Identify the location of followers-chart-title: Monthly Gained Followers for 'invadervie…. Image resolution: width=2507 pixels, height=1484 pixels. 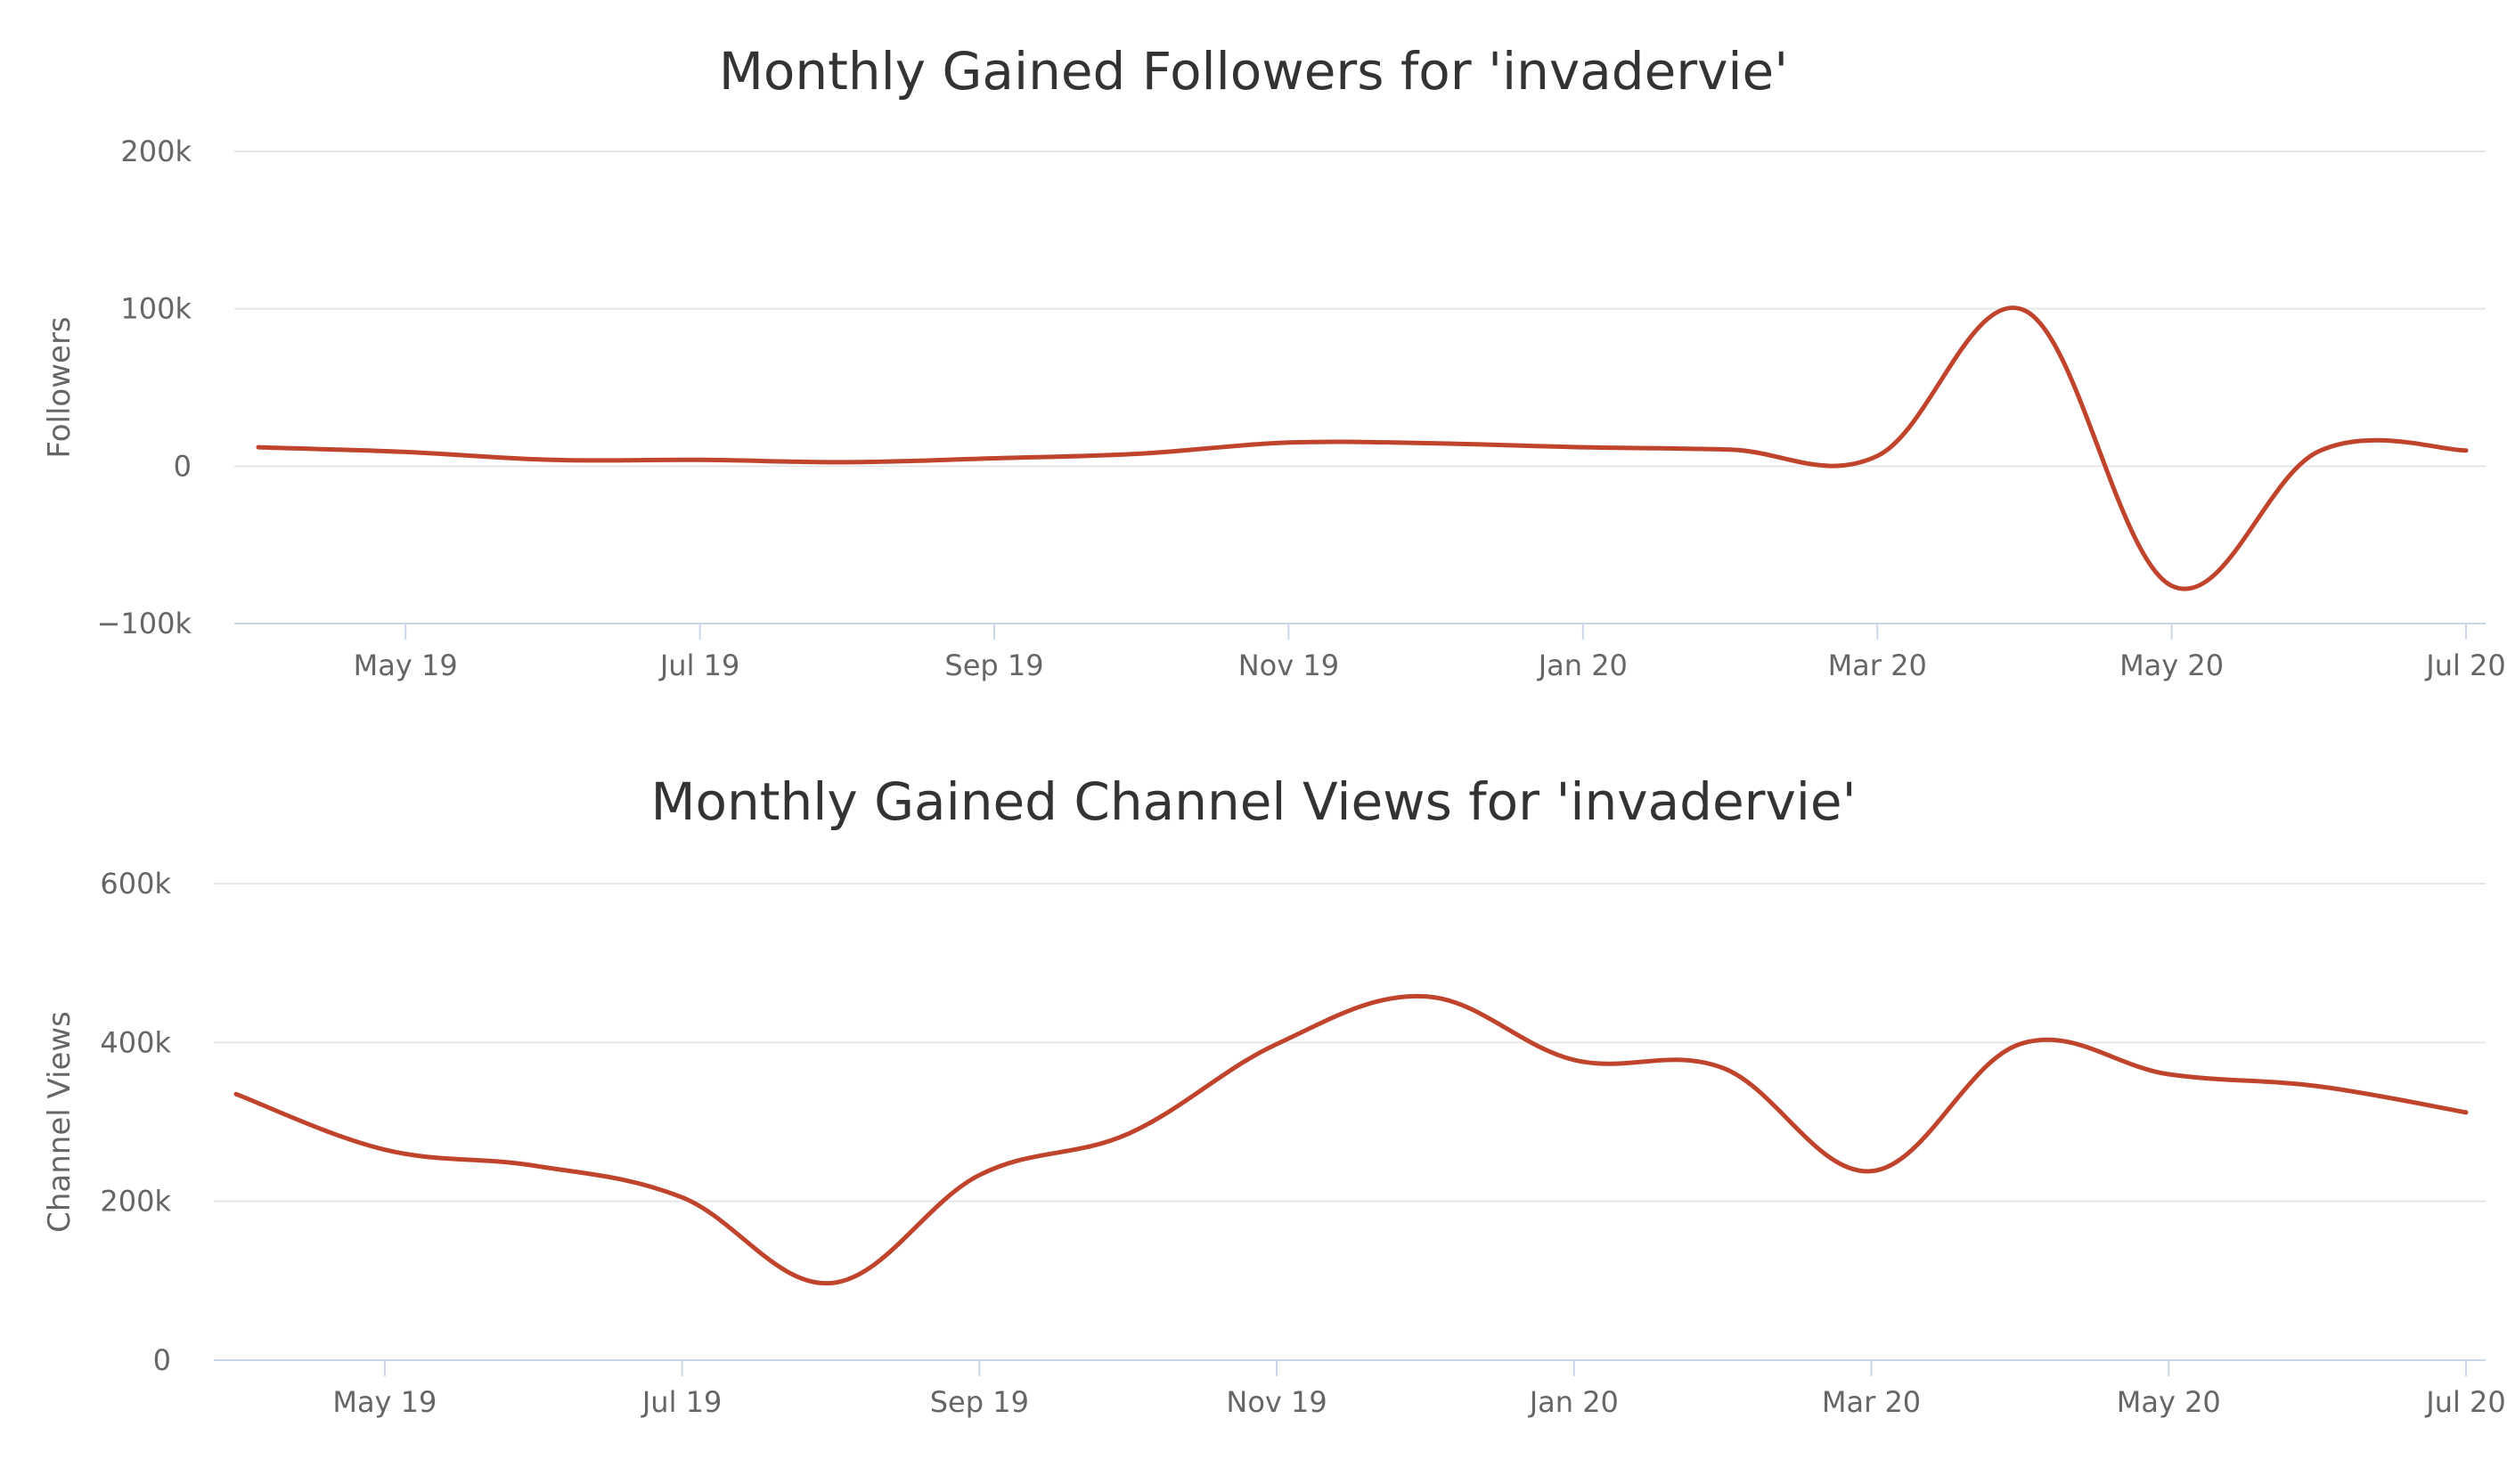
(1253, 72).